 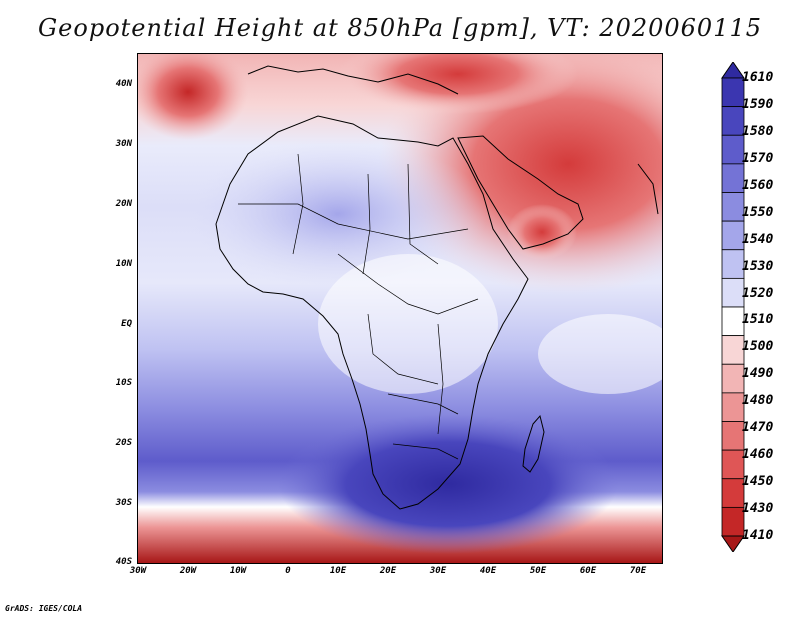 I want to click on colorbar-label: 1520, so click(x=758, y=293).